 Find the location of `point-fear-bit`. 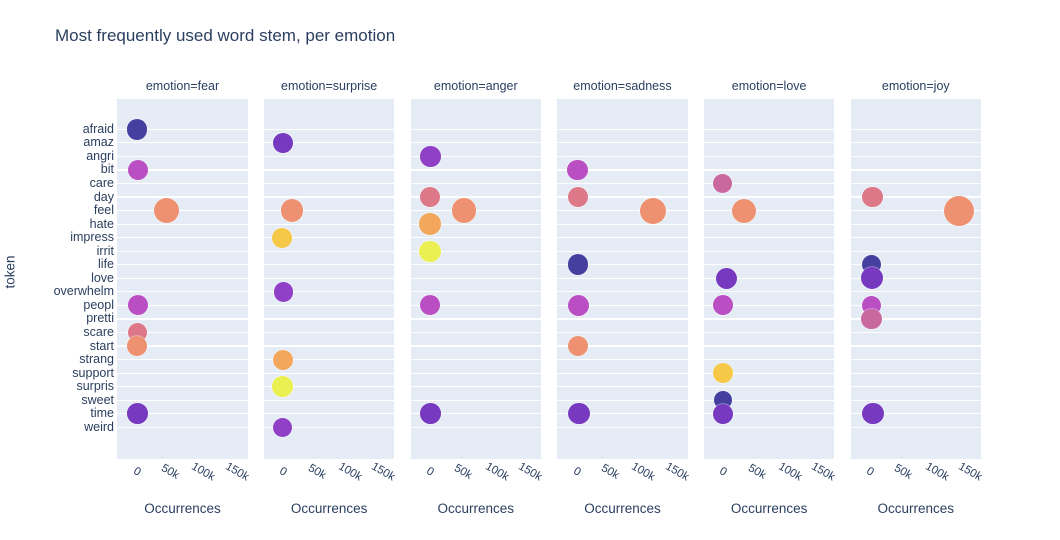

point-fear-bit is located at coordinates (138, 169).